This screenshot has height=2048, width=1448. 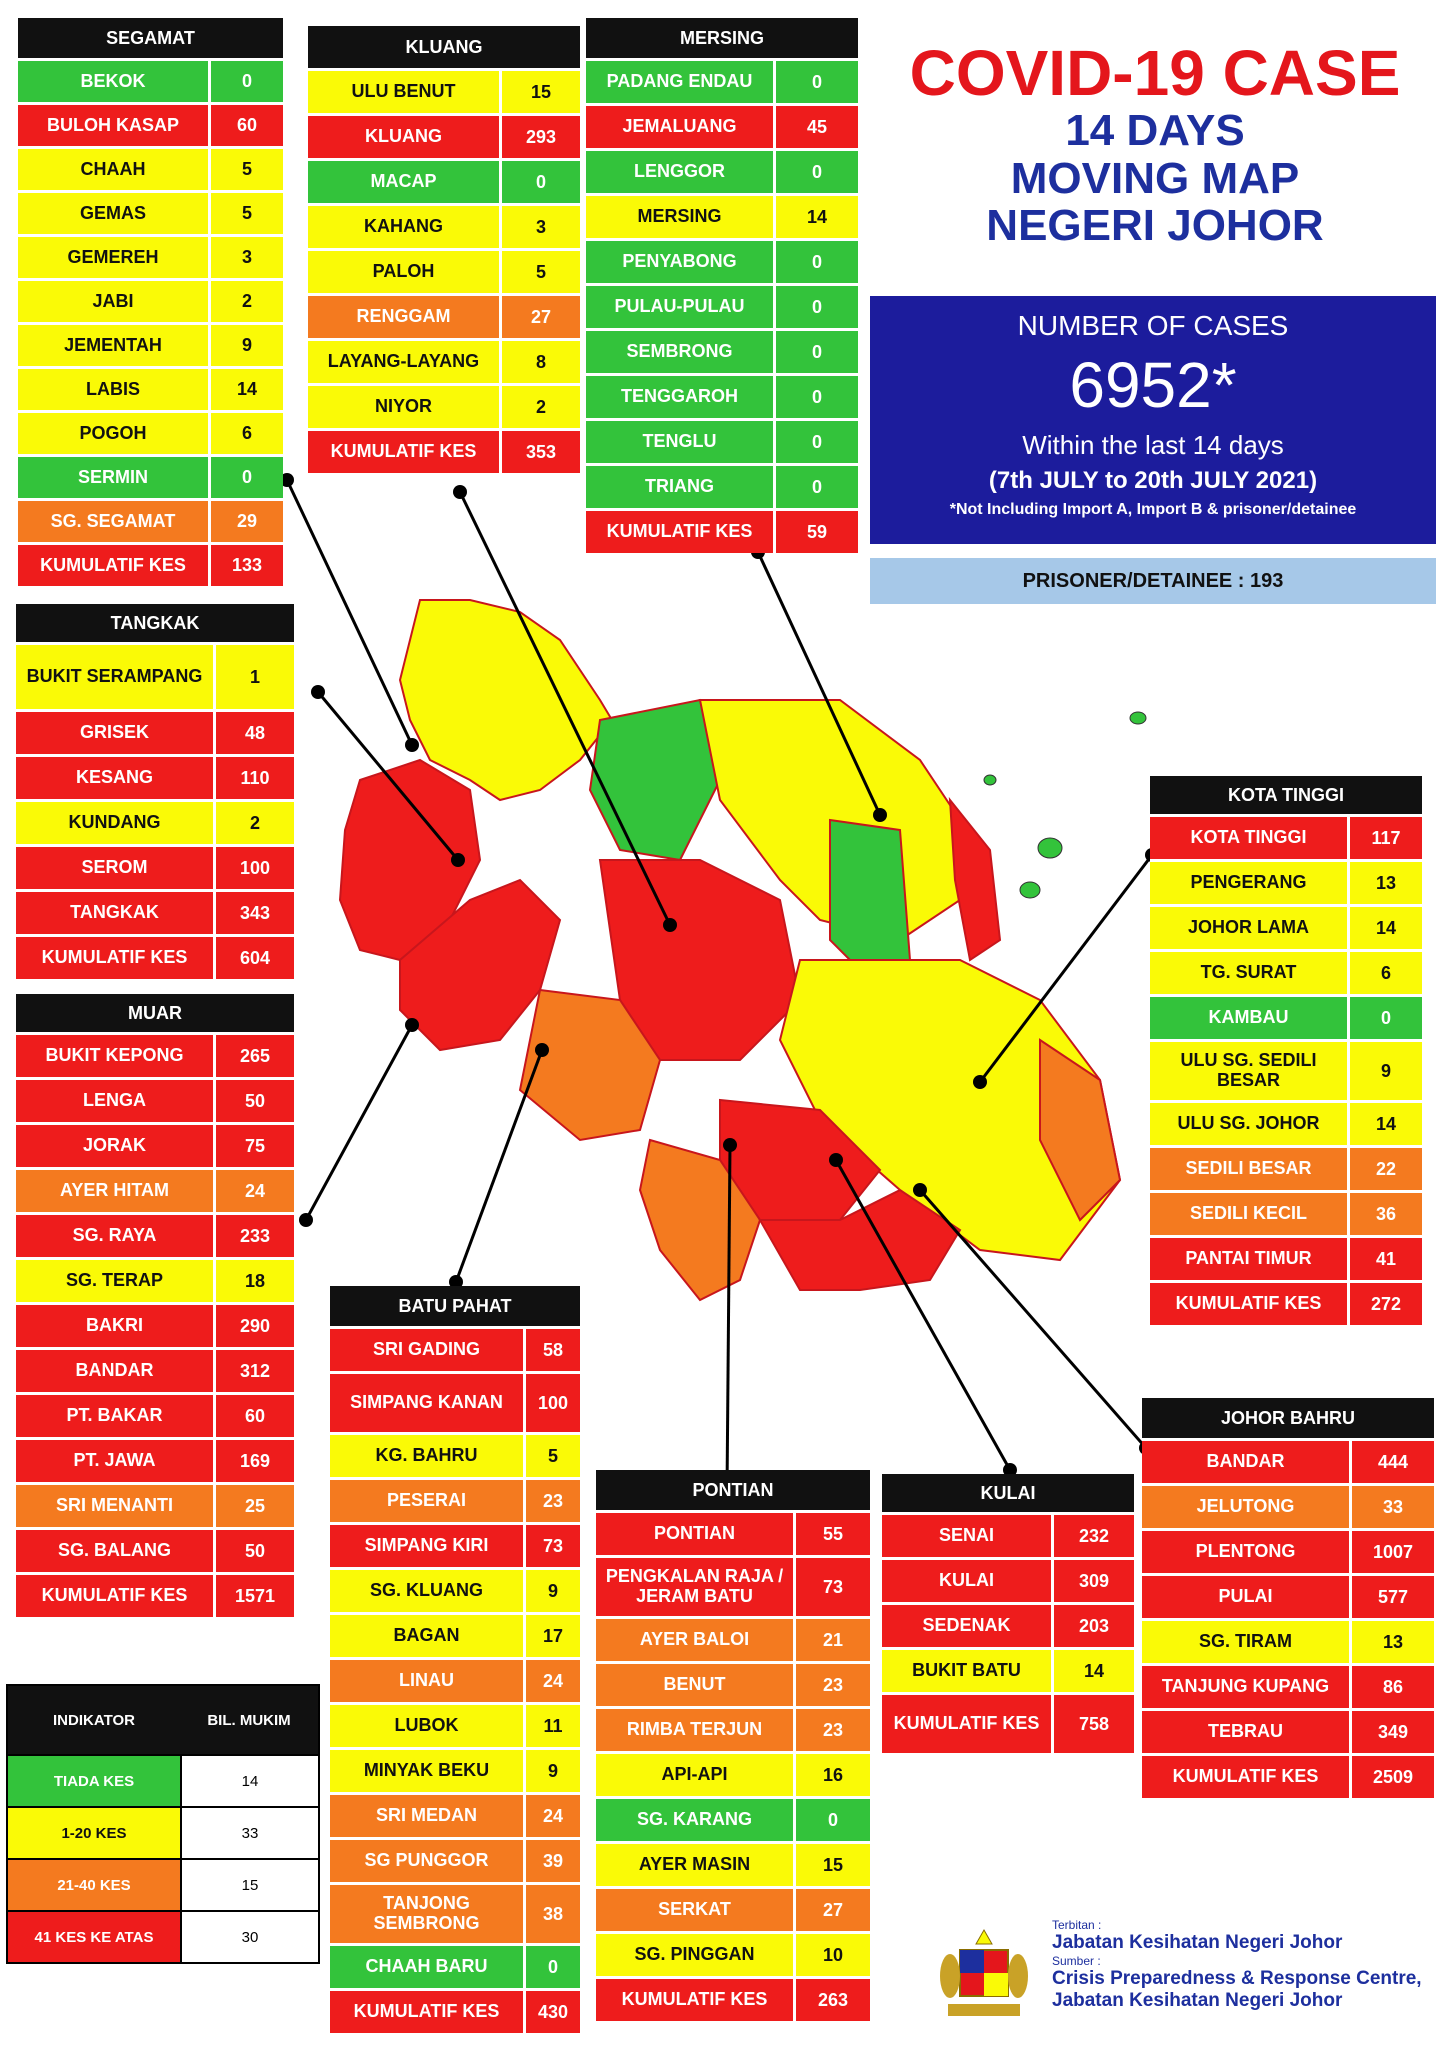 What do you see at coordinates (150, 388) in the screenshot?
I see `mukim-row: LABIS 14` at bounding box center [150, 388].